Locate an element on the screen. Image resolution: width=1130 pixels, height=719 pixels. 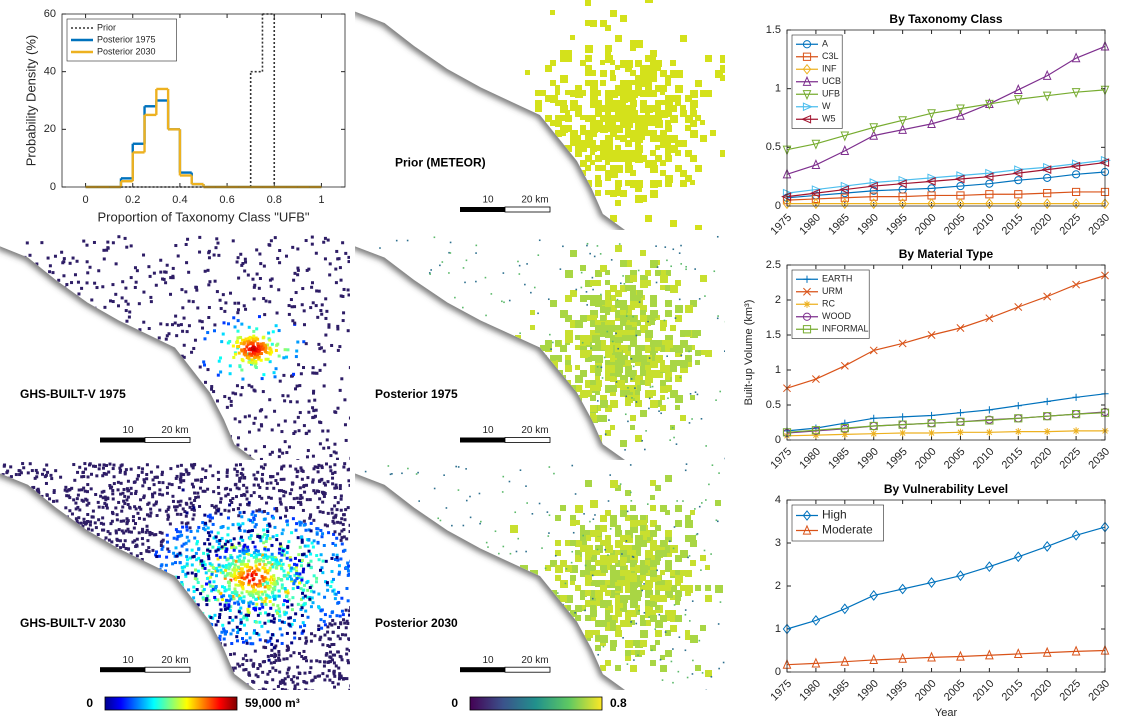
legend-label: UCB is located at coordinates (831, 81).